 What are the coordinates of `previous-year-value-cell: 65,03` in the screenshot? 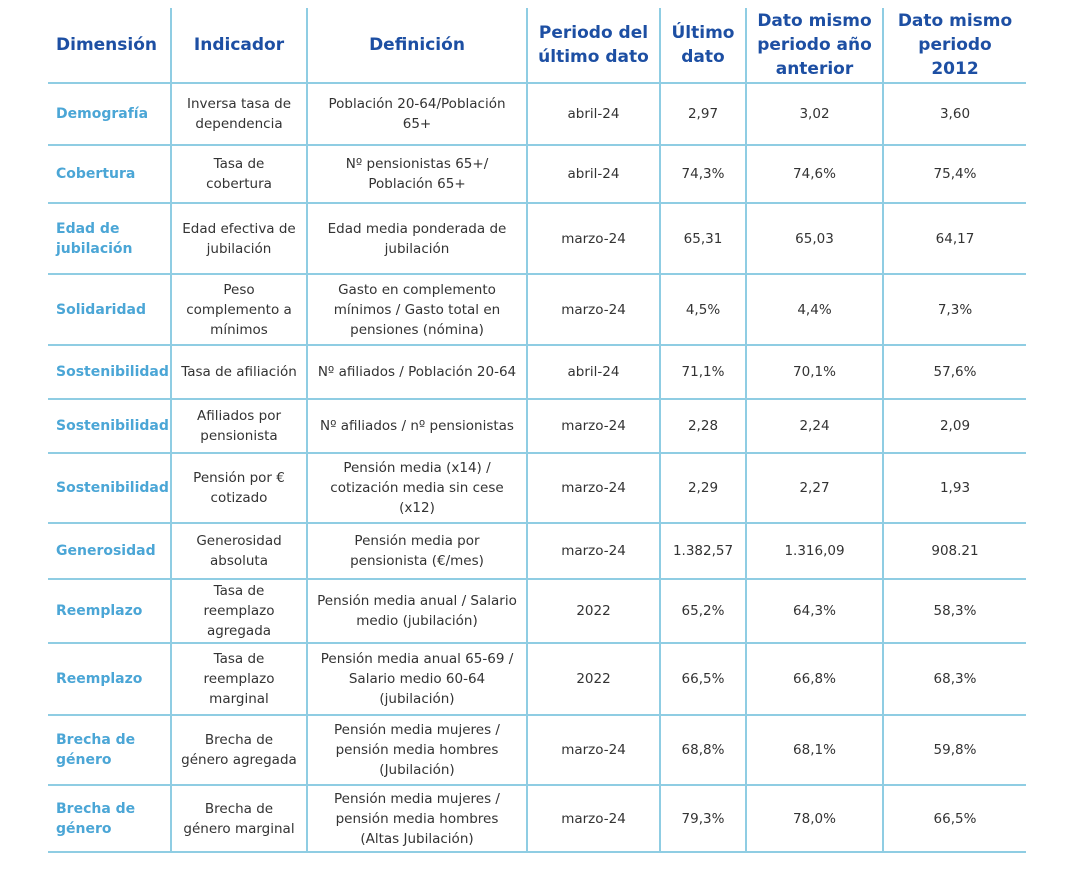 It's located at (814, 238).